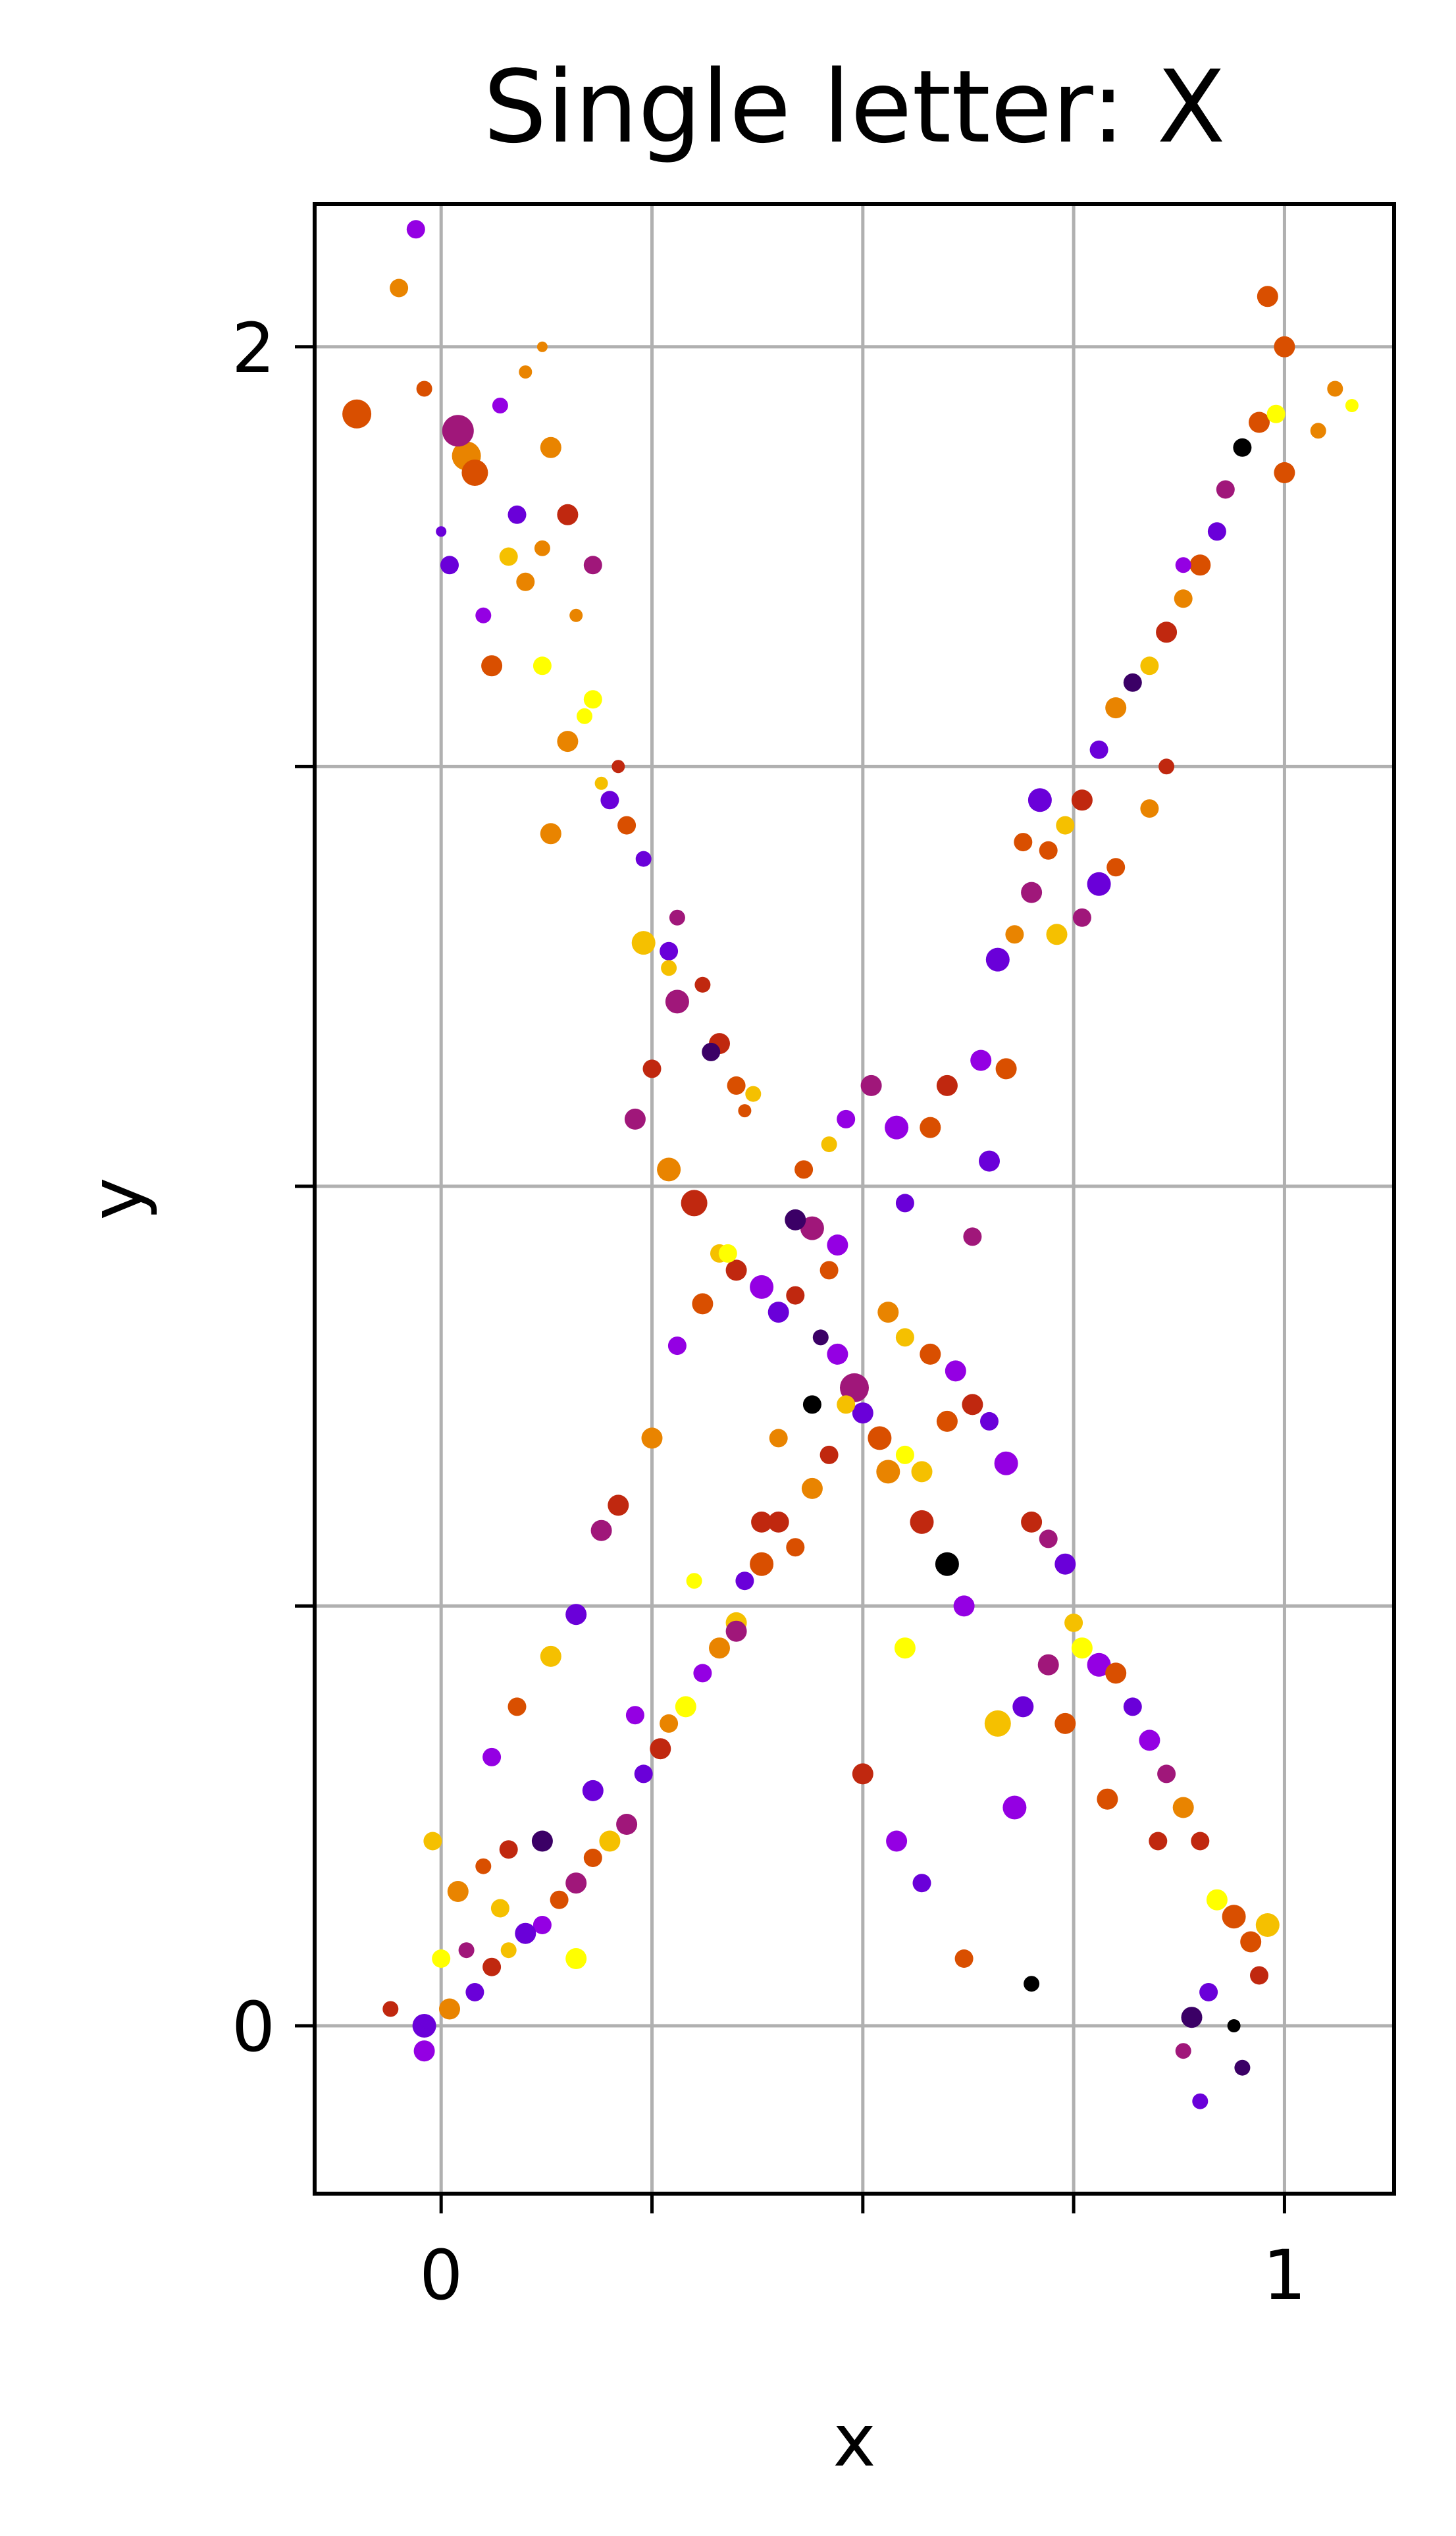 The image size is (1456, 2536). What do you see at coordinates (253, 348) in the screenshot?
I see `y-tick-label-4: 2` at bounding box center [253, 348].